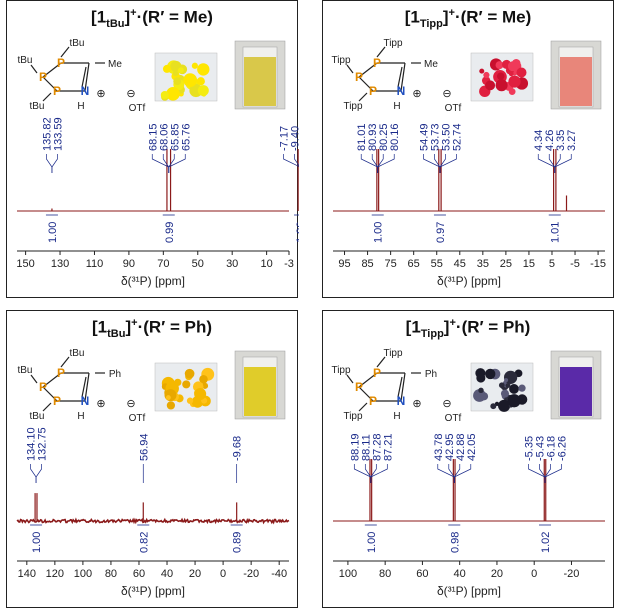 This screenshot has height=610, width=619. I want to click on peak-label: 65.85, so click(175, 137).